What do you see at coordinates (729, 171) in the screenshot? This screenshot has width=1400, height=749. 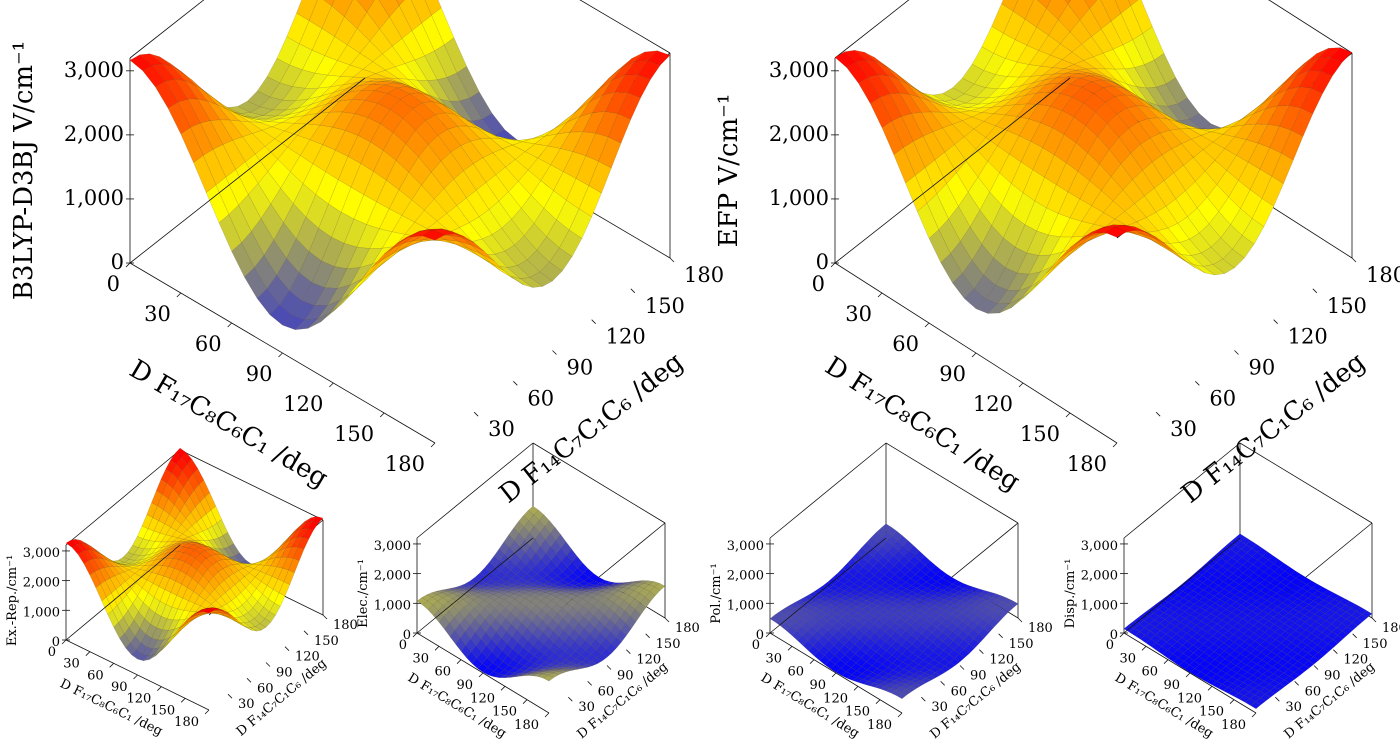 I see `z-axis-label: EFP V/cm⁻¹` at bounding box center [729, 171].